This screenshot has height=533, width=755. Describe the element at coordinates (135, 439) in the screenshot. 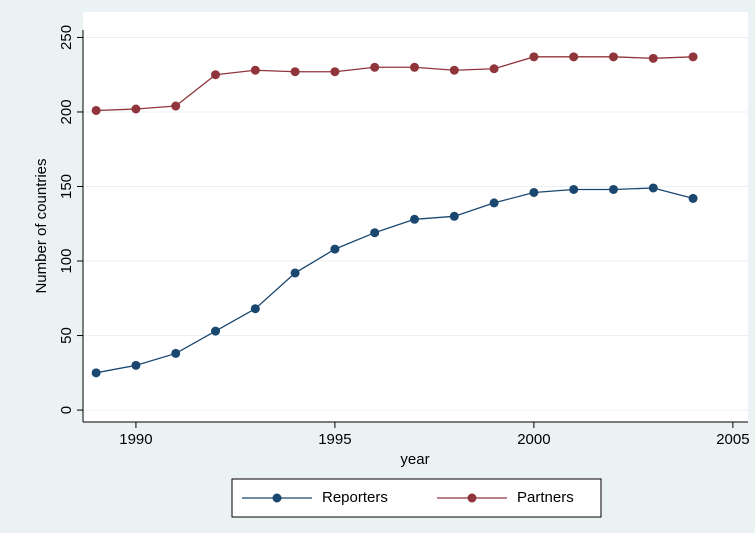

I see `x-tick-label: 1990` at that location.